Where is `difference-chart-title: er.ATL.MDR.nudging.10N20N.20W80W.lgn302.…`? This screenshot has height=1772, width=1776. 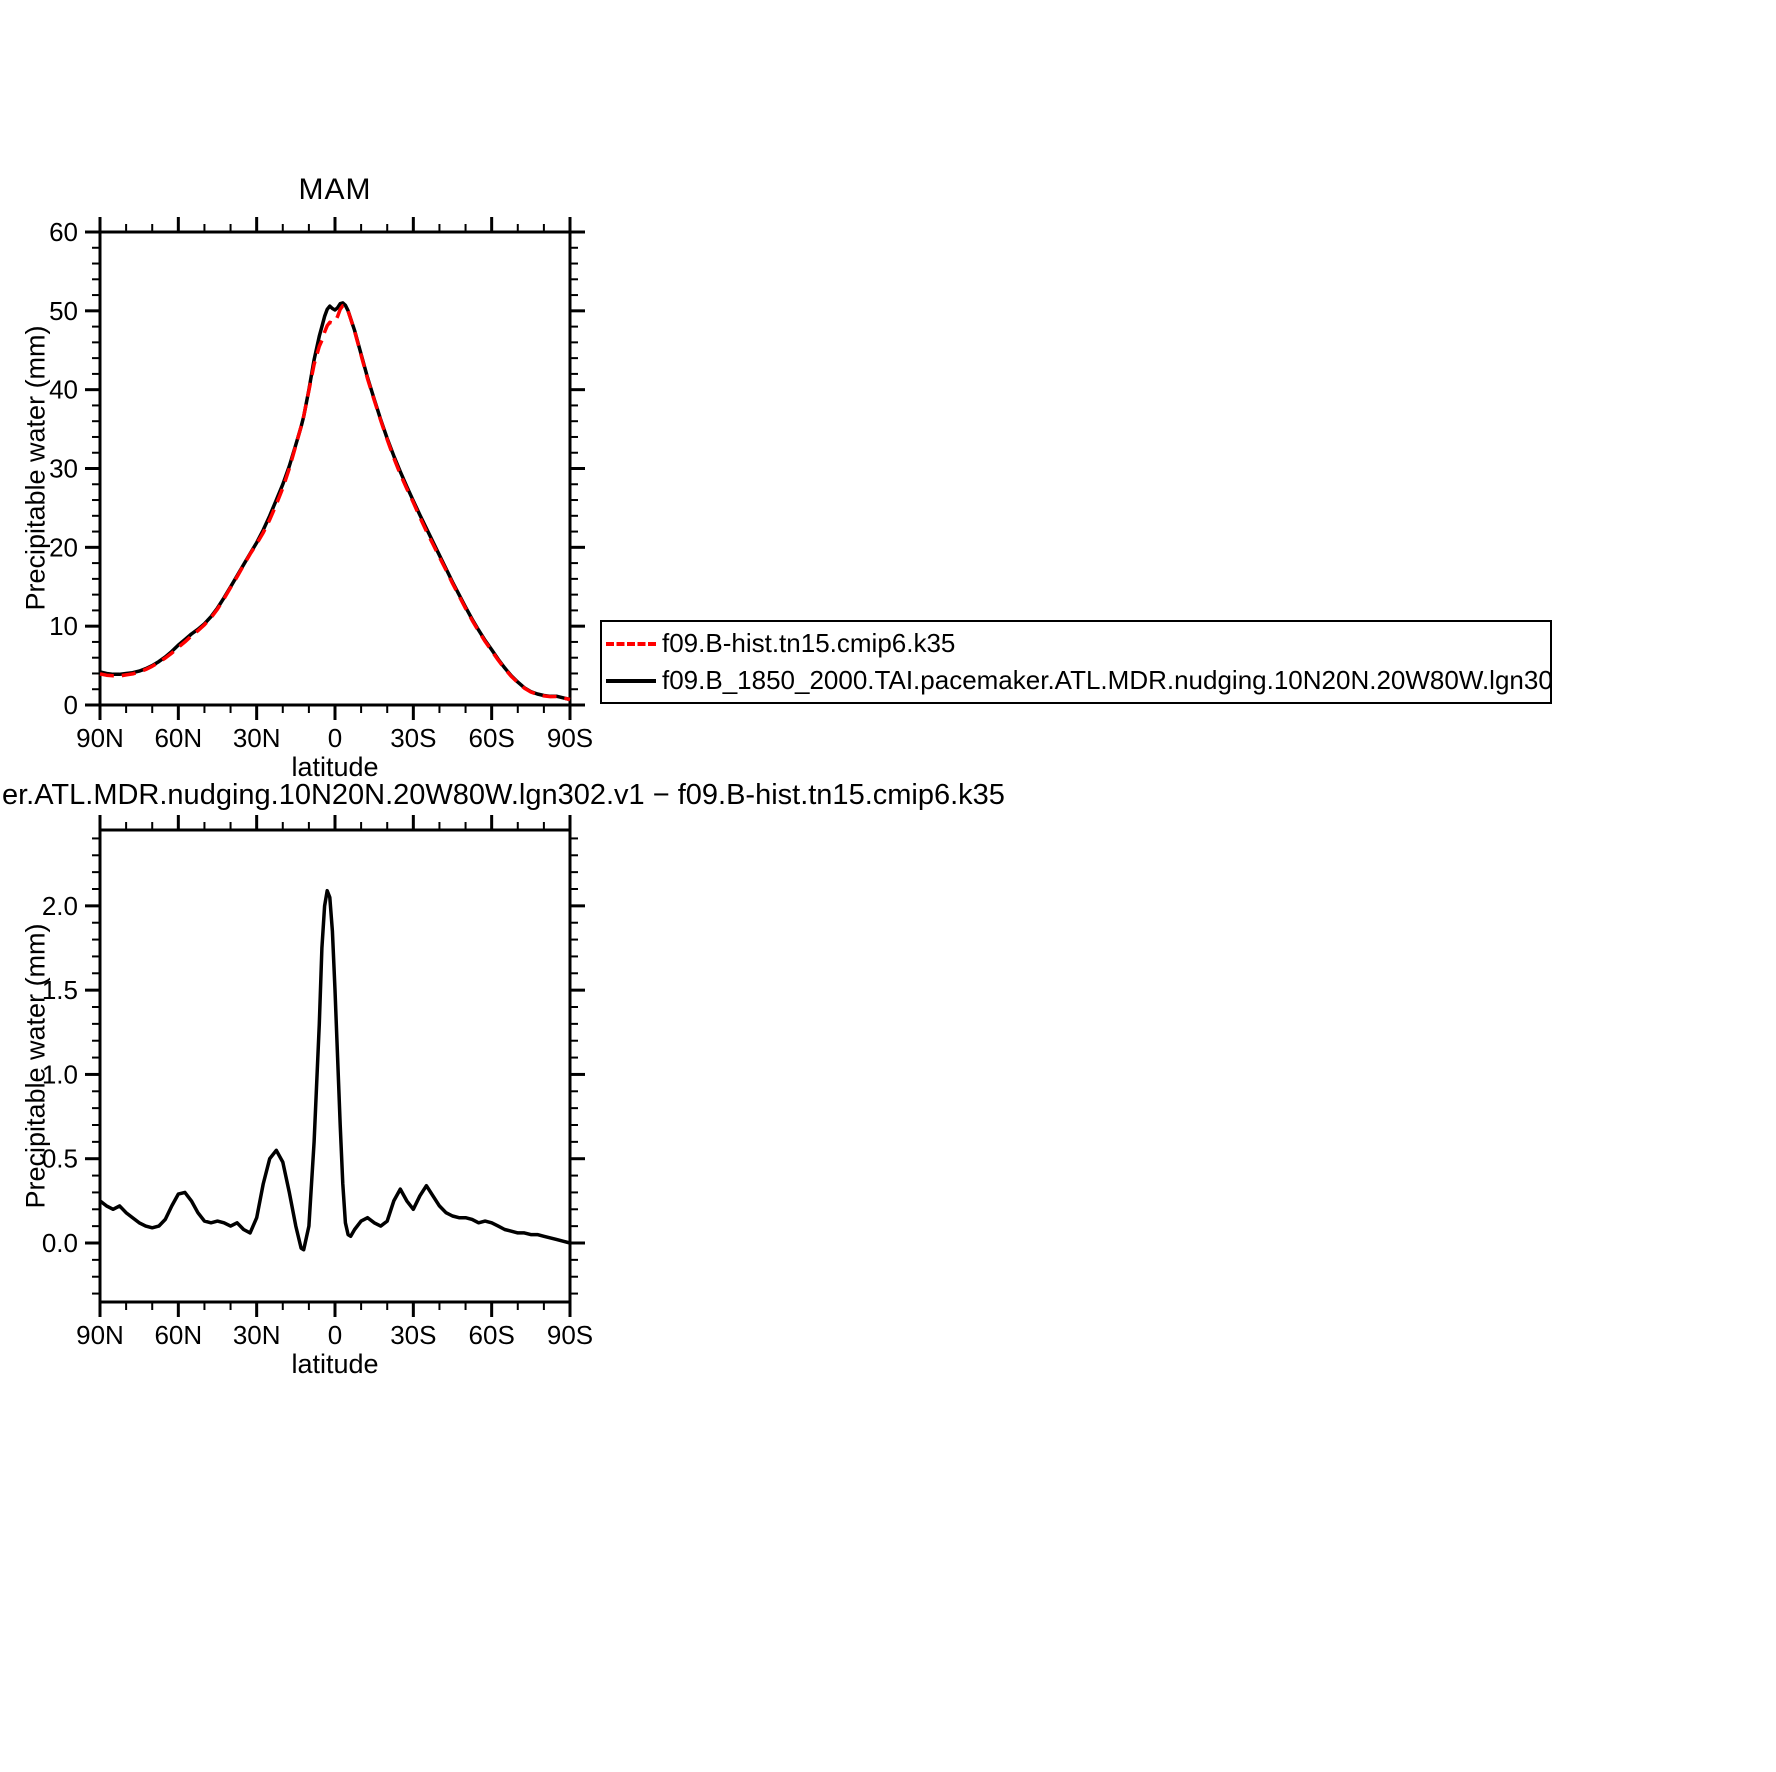 difference-chart-title: er.ATL.MDR.nudging.10N20N.20W80W.lgn302.… is located at coordinates (503, 795).